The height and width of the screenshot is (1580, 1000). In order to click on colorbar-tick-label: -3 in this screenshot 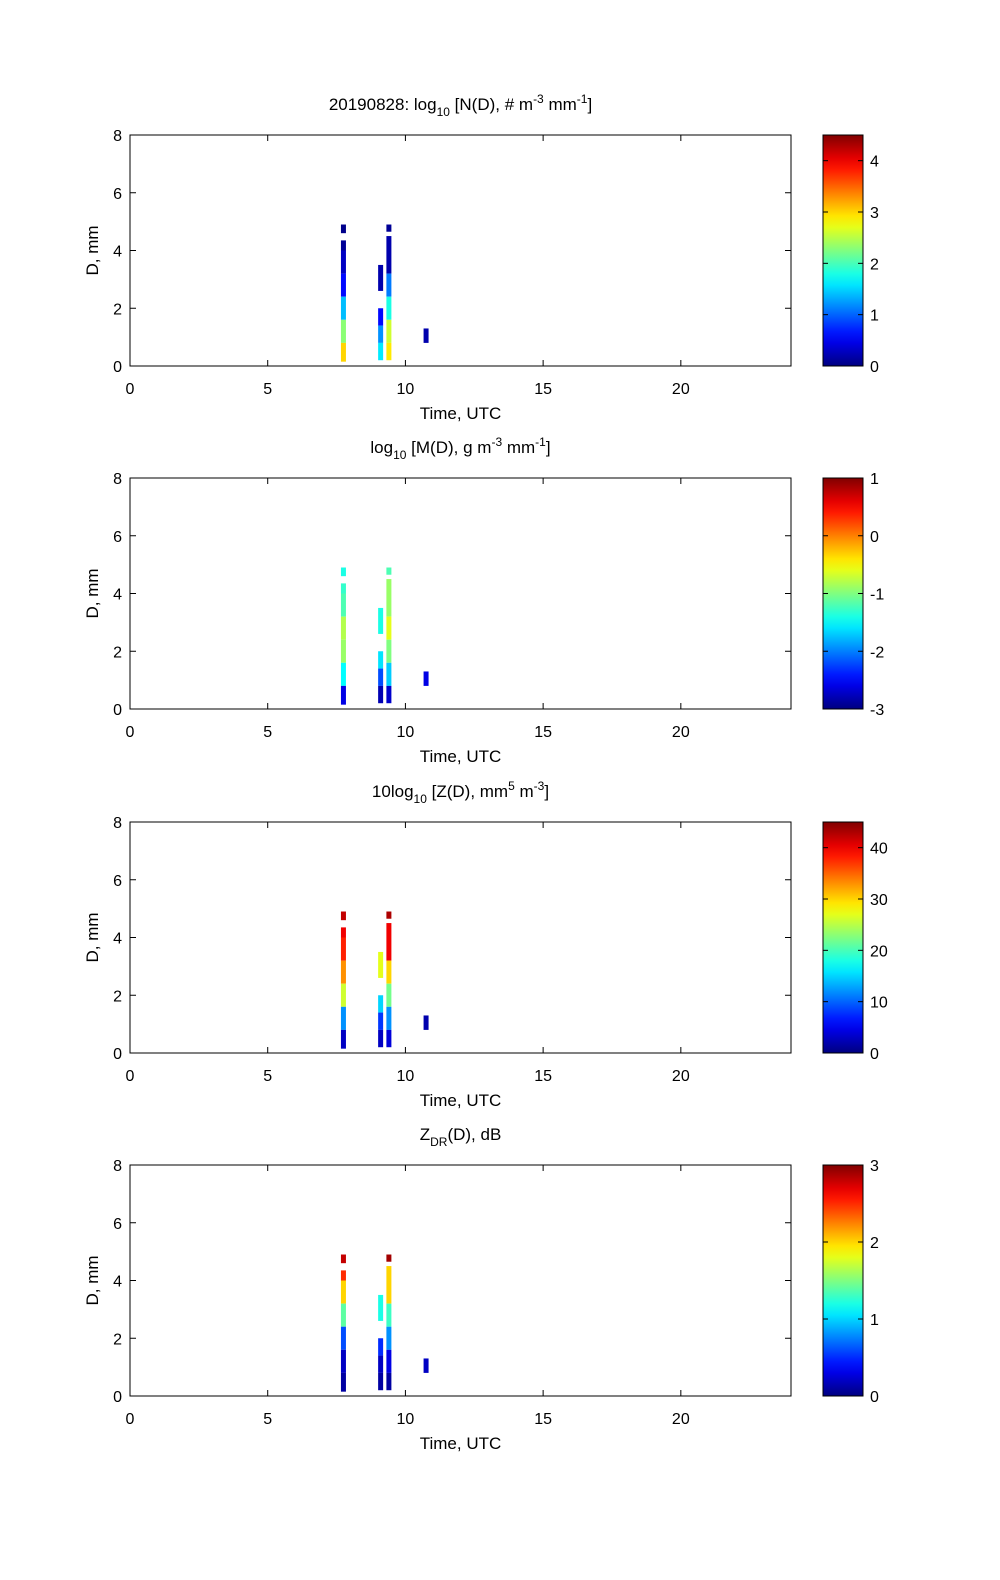, I will do `click(877, 710)`.